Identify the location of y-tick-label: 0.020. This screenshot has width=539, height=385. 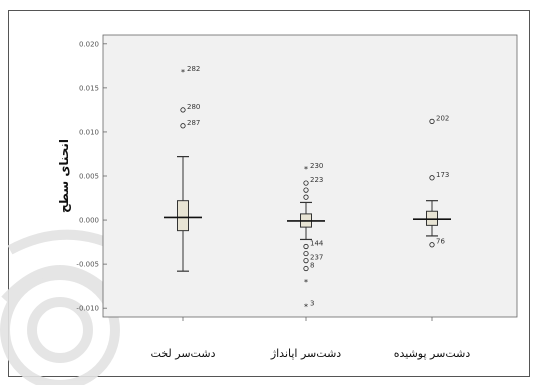
(89, 44).